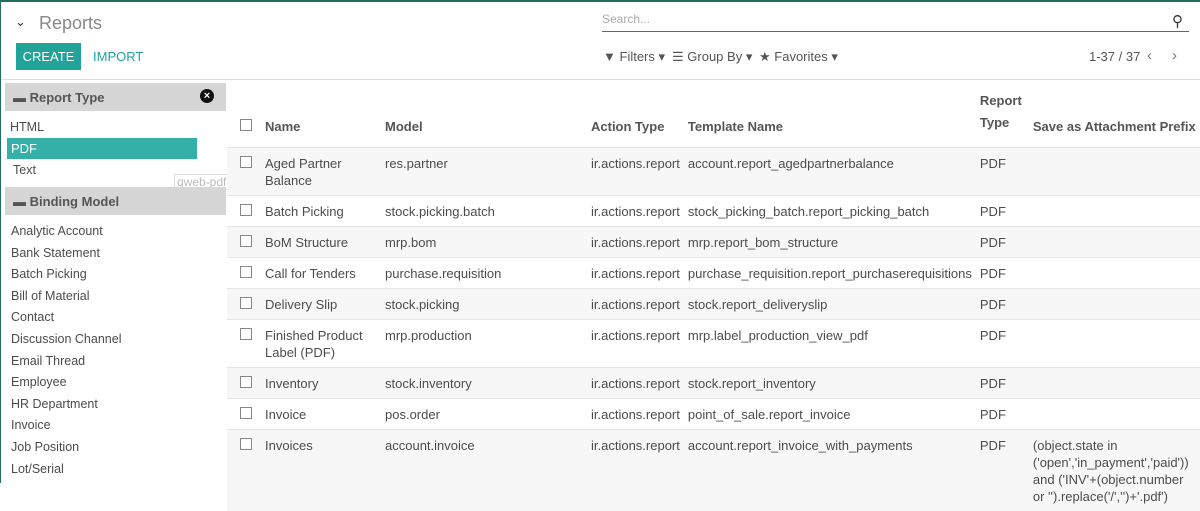  What do you see at coordinates (635, 119) in the screenshot?
I see `col-action-type: Action Type` at bounding box center [635, 119].